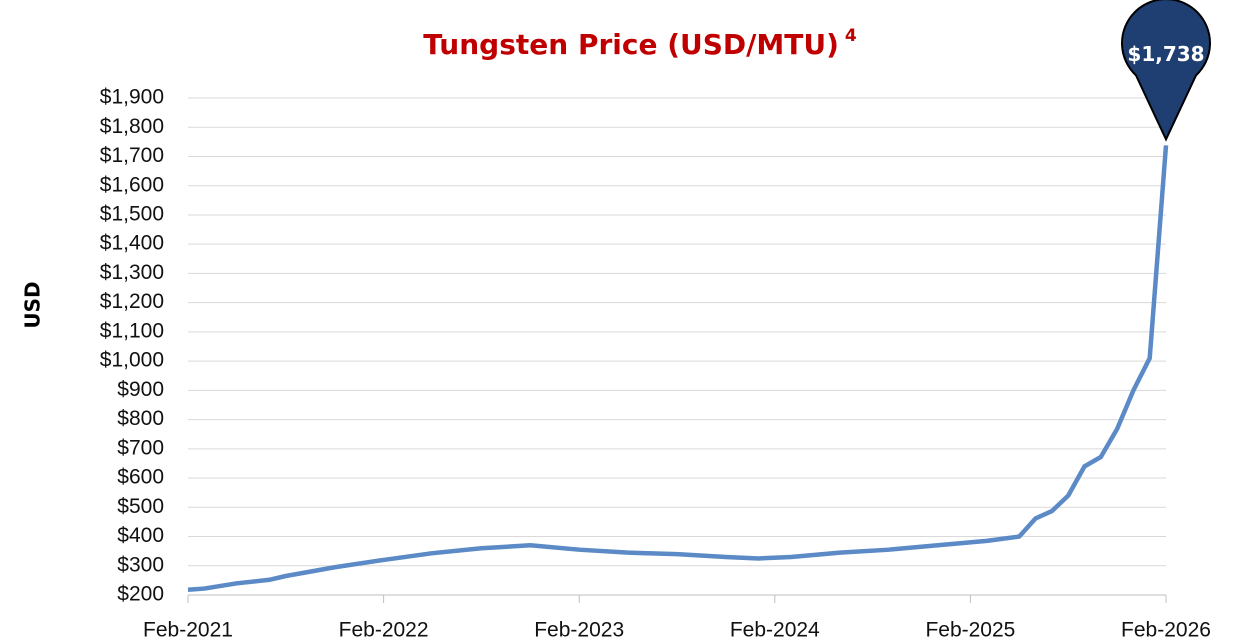  I want to click on y-tick-label: $900, so click(140, 389).